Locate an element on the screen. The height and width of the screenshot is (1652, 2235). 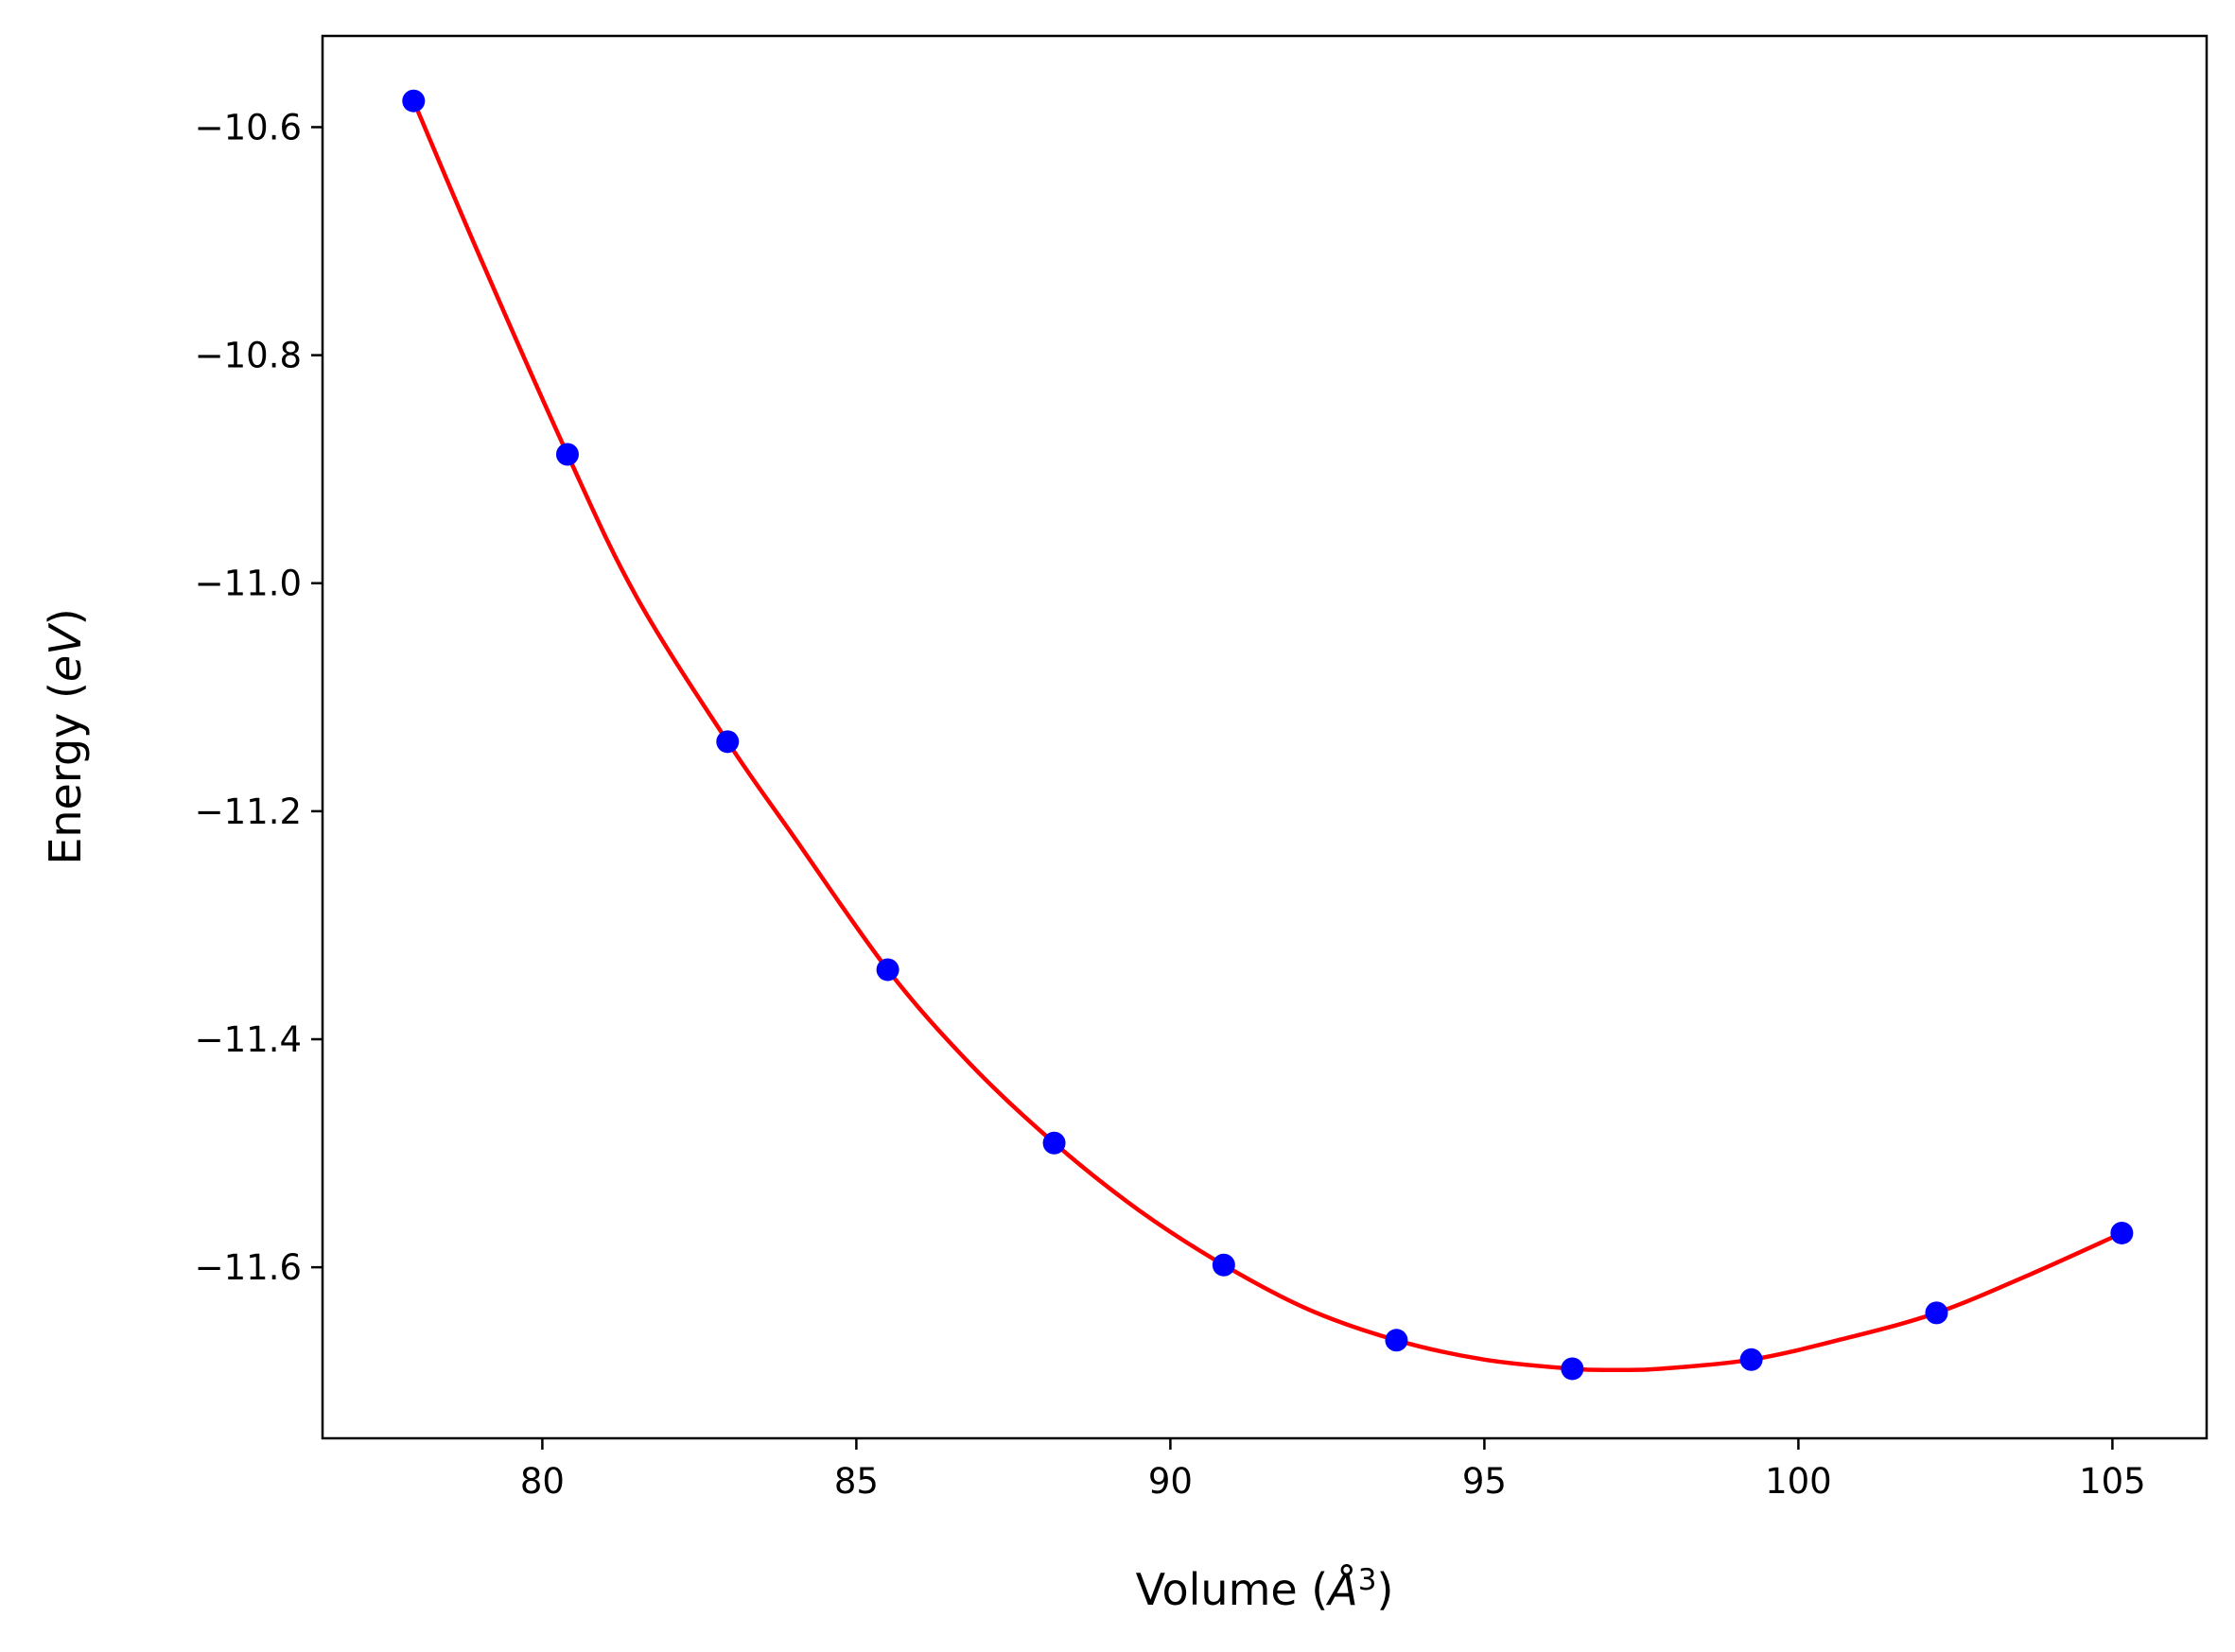
x-tick-label: 100 is located at coordinates (1798, 1482).